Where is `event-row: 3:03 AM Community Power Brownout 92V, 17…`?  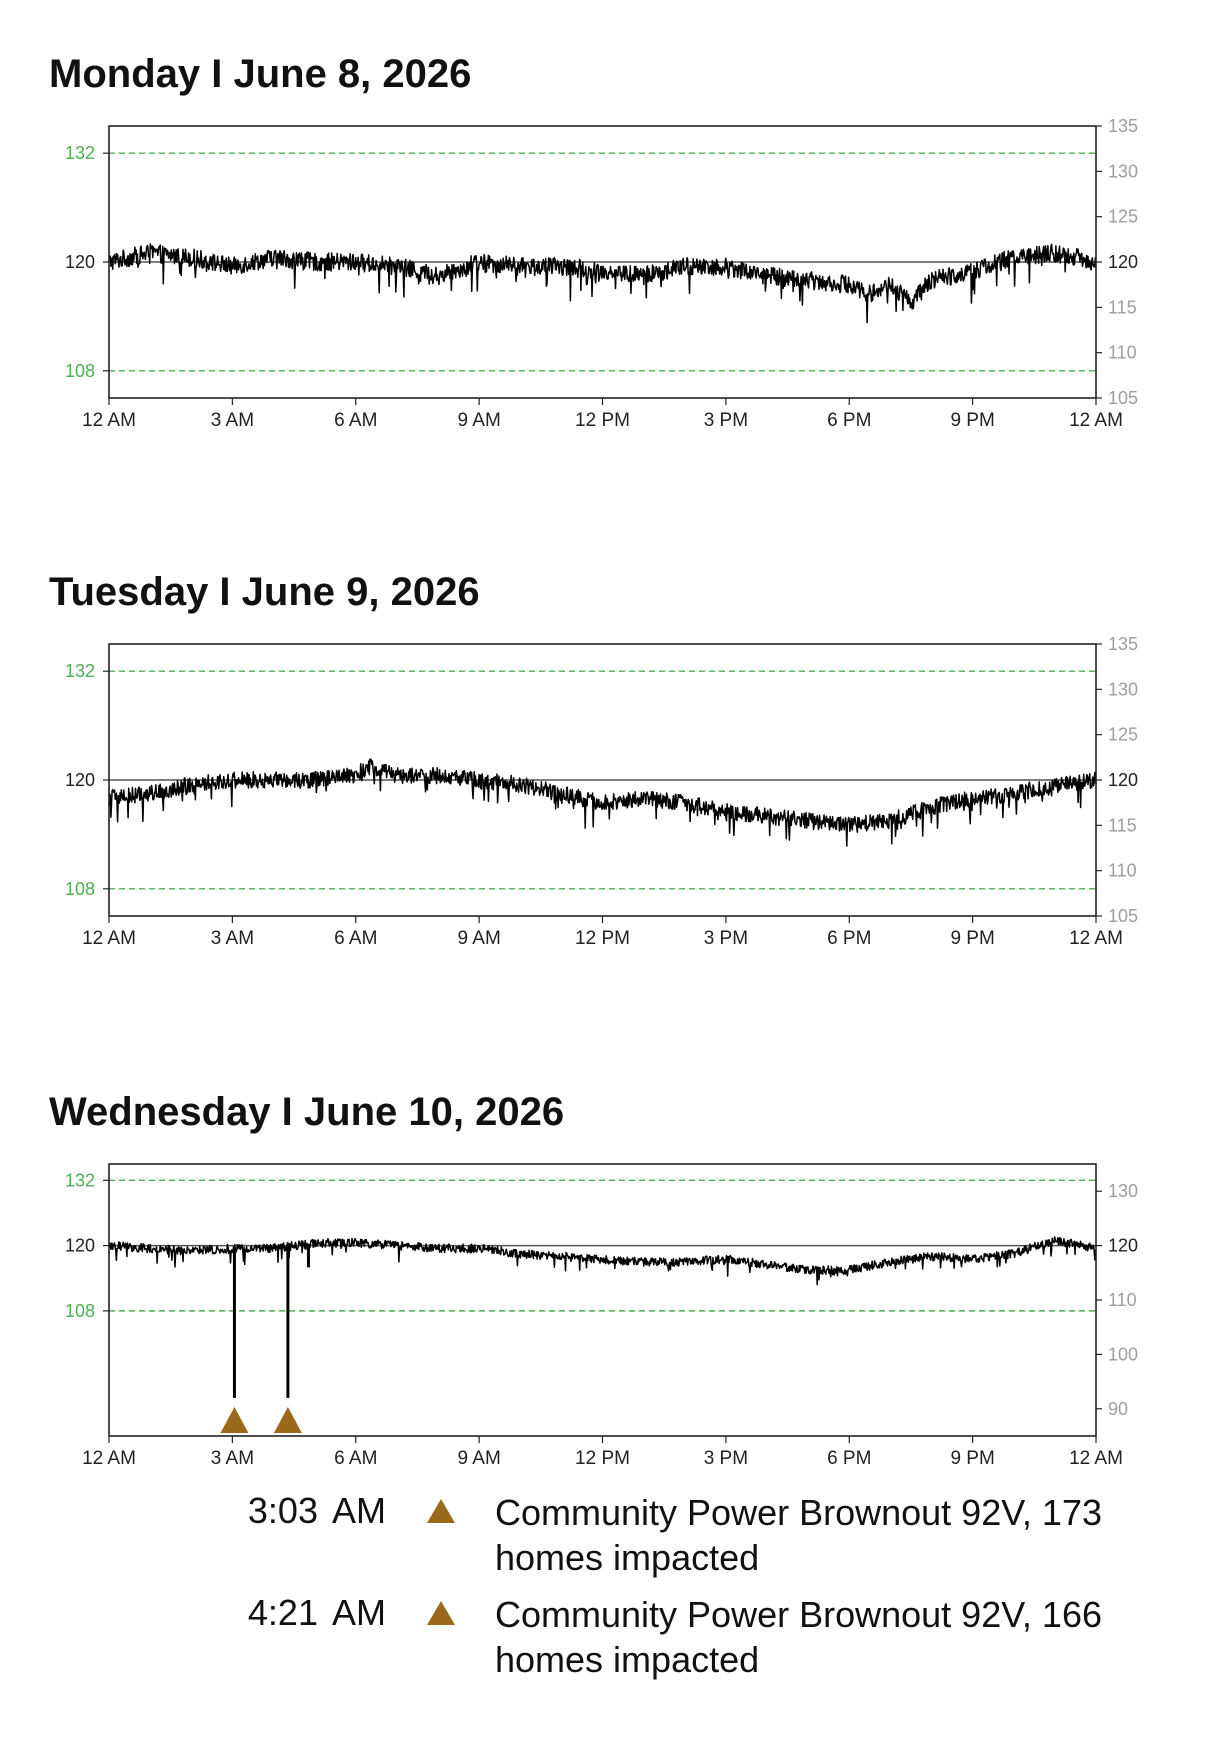
event-row: 3:03 AM Community Power Brownout 92V, 17… is located at coordinates (603, 1531).